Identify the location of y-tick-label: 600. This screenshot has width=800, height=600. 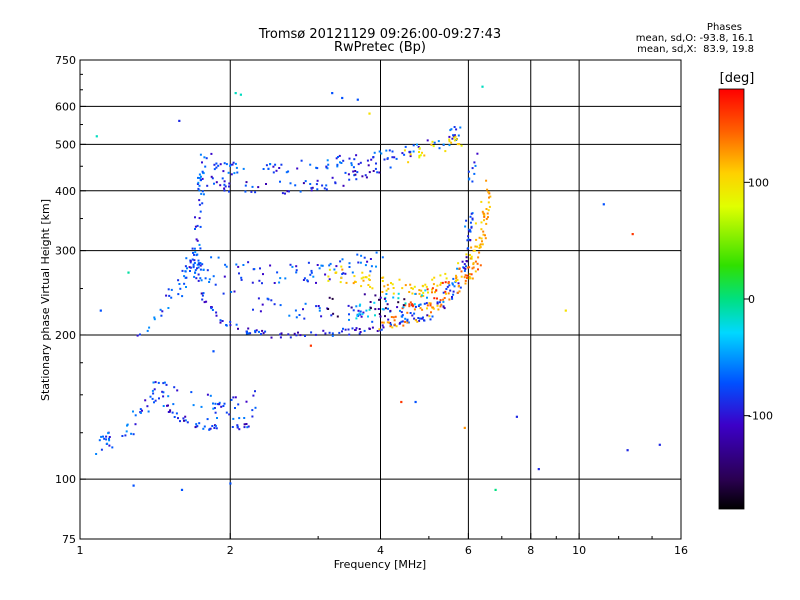
(65, 106).